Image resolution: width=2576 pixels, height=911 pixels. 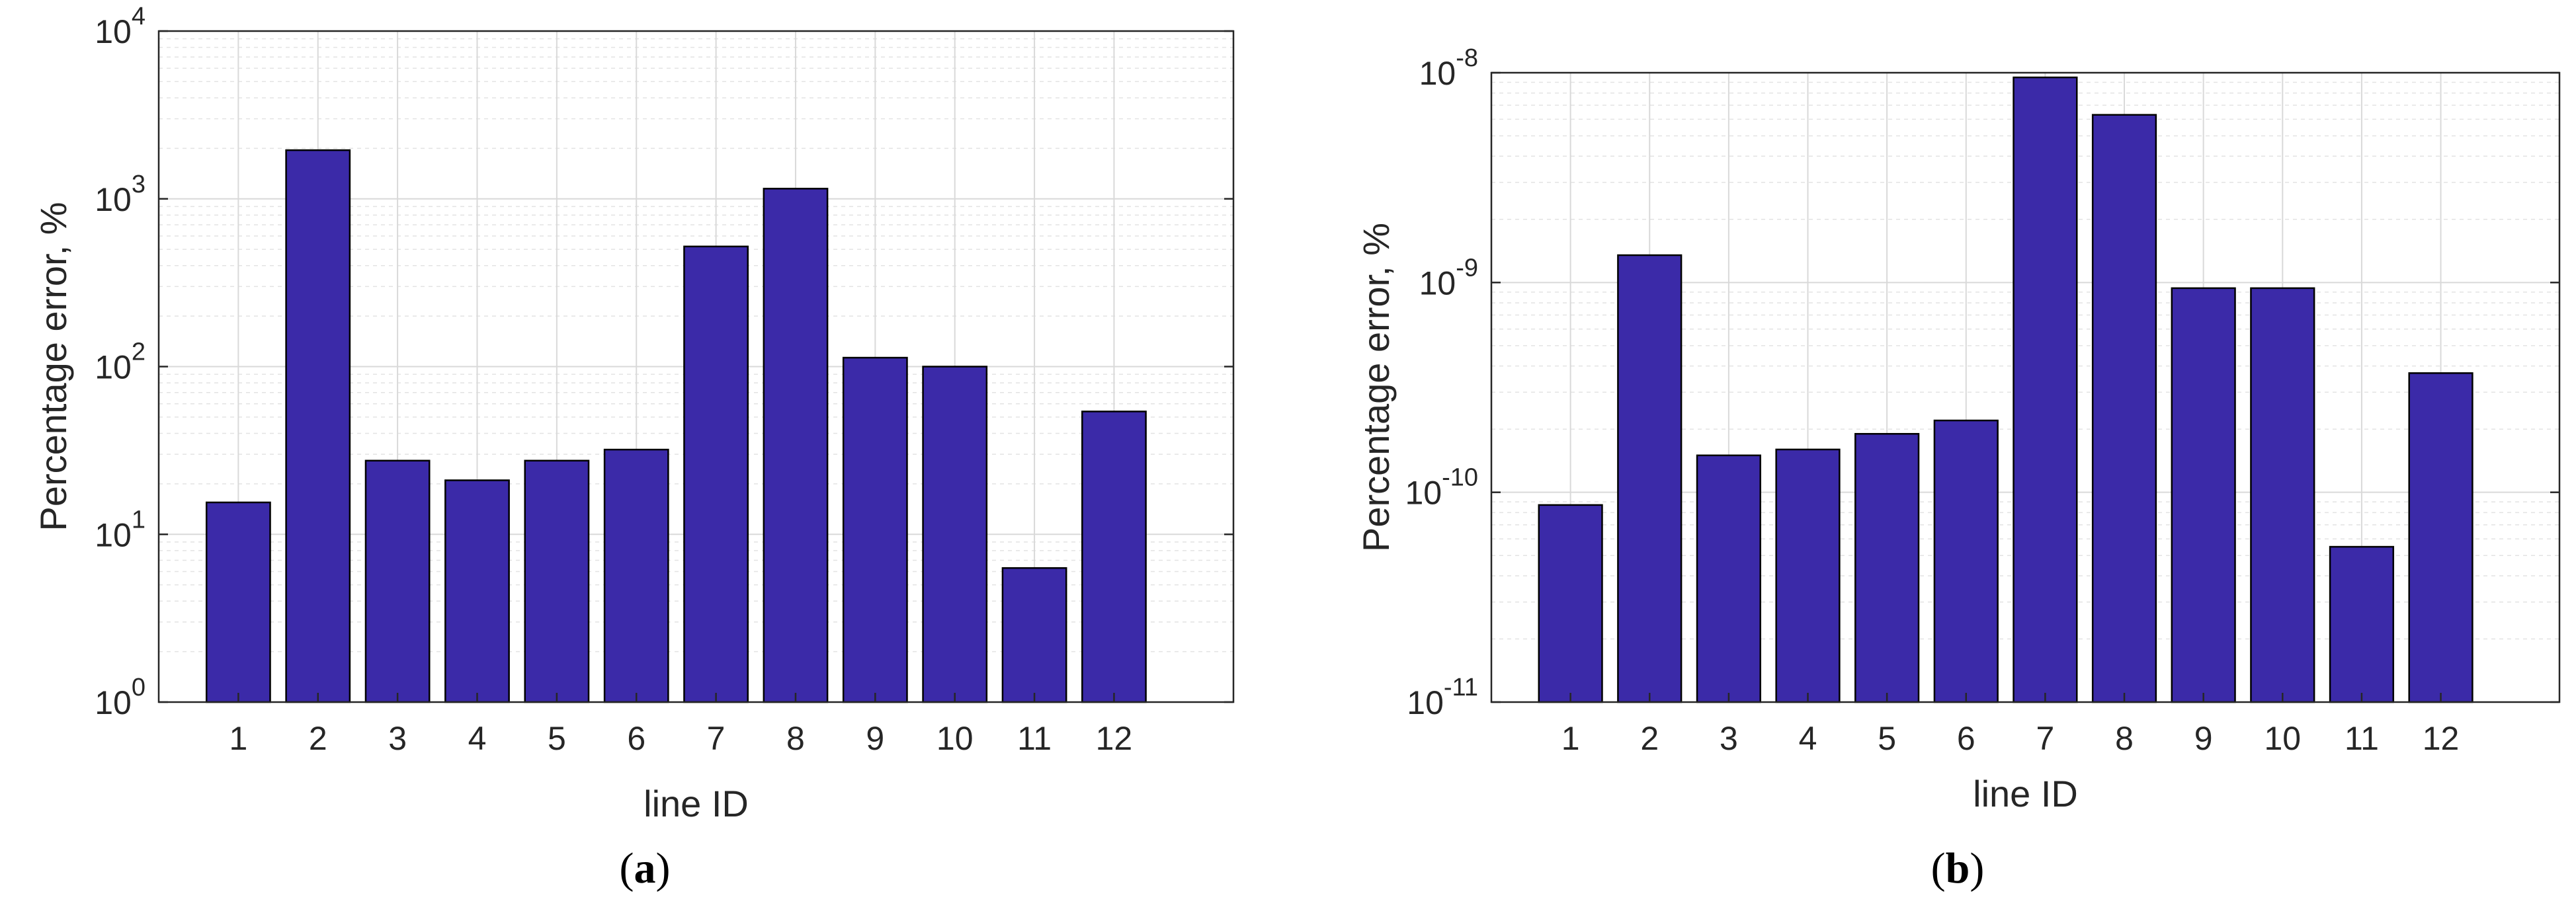 I want to click on panel-a-x-tick-label-3: 3, so click(x=397, y=738).